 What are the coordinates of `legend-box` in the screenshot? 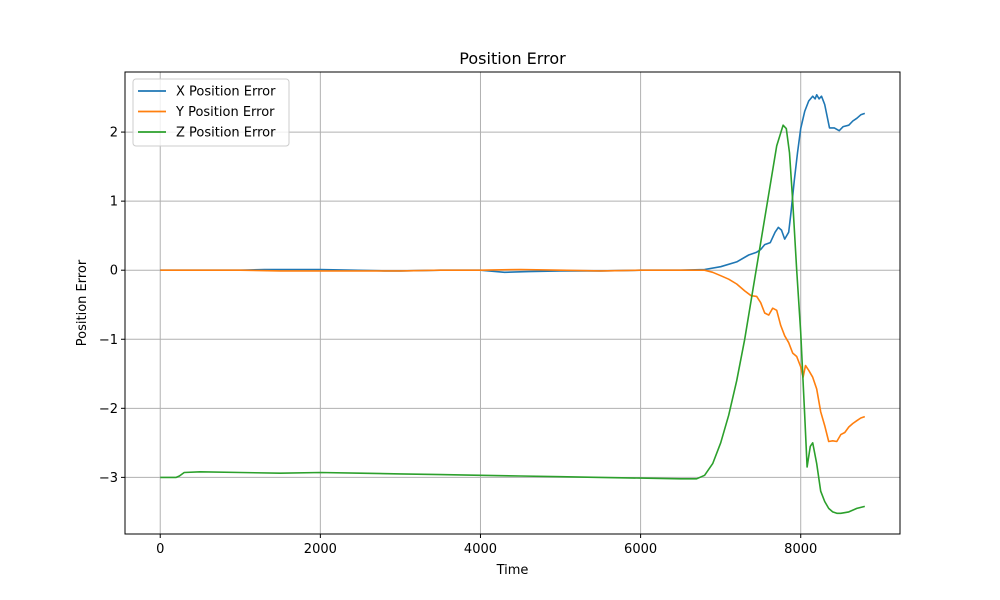 It's located at (211, 112).